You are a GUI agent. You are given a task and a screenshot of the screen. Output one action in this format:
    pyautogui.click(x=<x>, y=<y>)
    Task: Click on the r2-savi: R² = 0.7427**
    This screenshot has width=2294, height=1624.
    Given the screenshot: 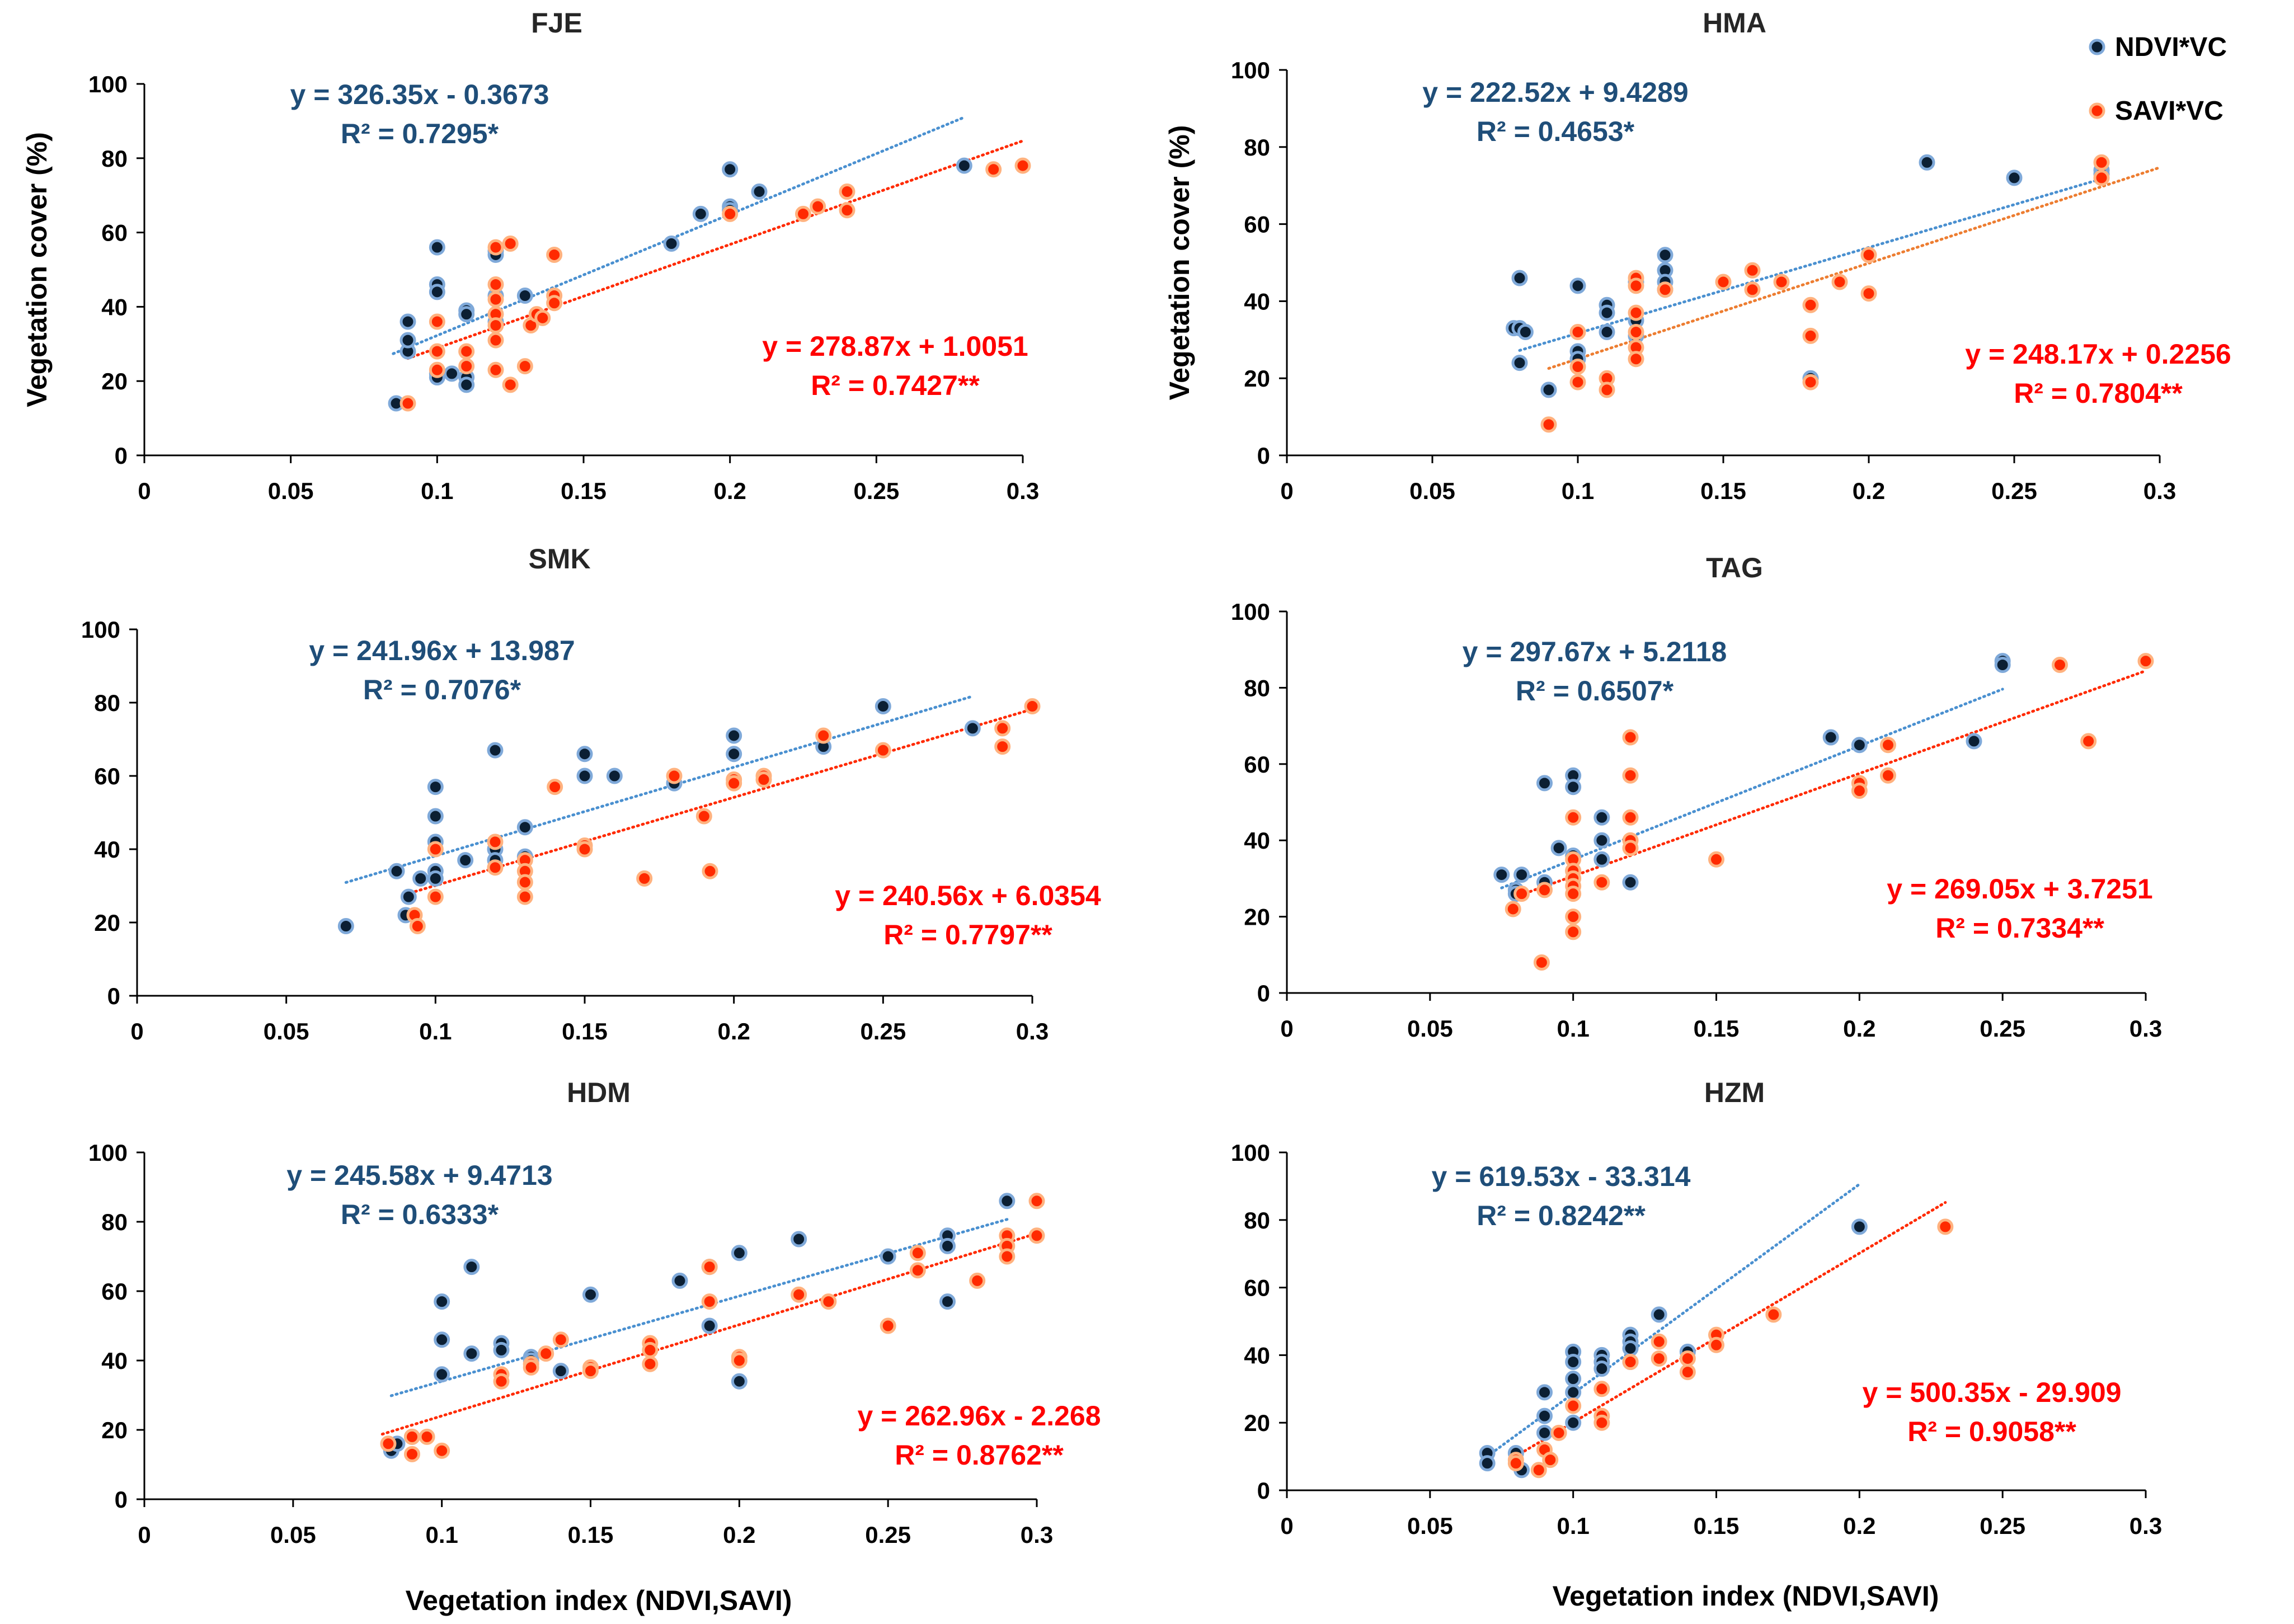 What is the action you would take?
    pyautogui.click(x=895, y=385)
    